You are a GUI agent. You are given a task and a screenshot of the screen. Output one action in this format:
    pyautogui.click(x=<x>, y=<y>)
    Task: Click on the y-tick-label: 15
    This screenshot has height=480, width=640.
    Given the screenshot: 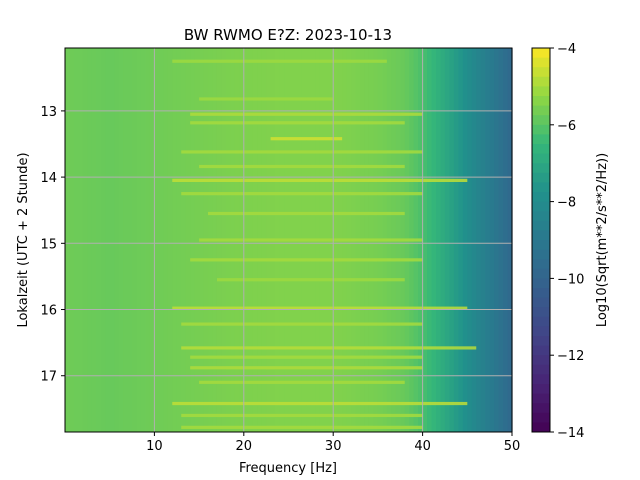 What is the action you would take?
    pyautogui.click(x=48, y=244)
    